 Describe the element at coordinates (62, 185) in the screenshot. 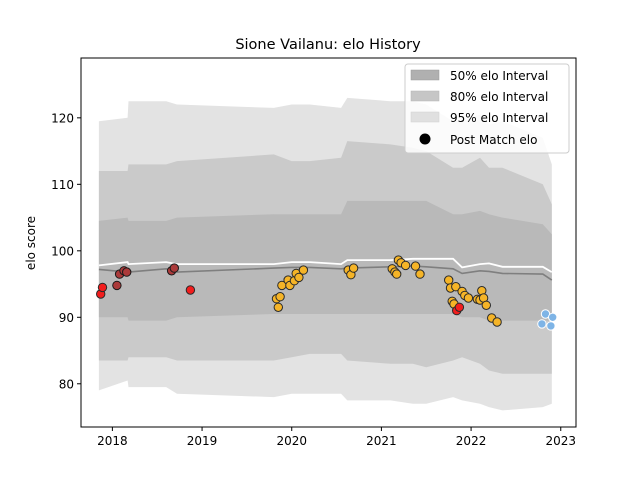

I see `y-tick-label: 110` at that location.